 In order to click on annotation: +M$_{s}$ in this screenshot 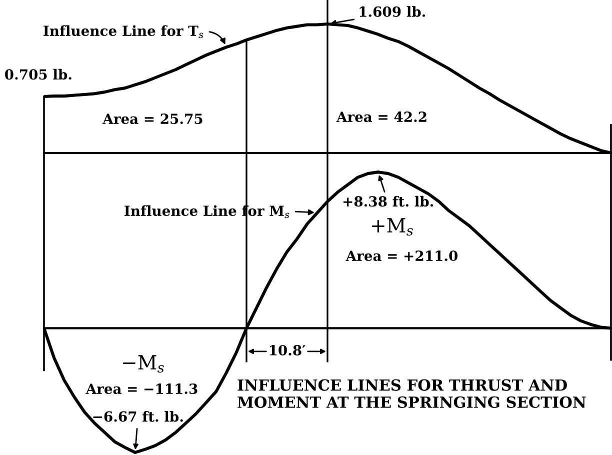, I will do `click(392, 227)`.